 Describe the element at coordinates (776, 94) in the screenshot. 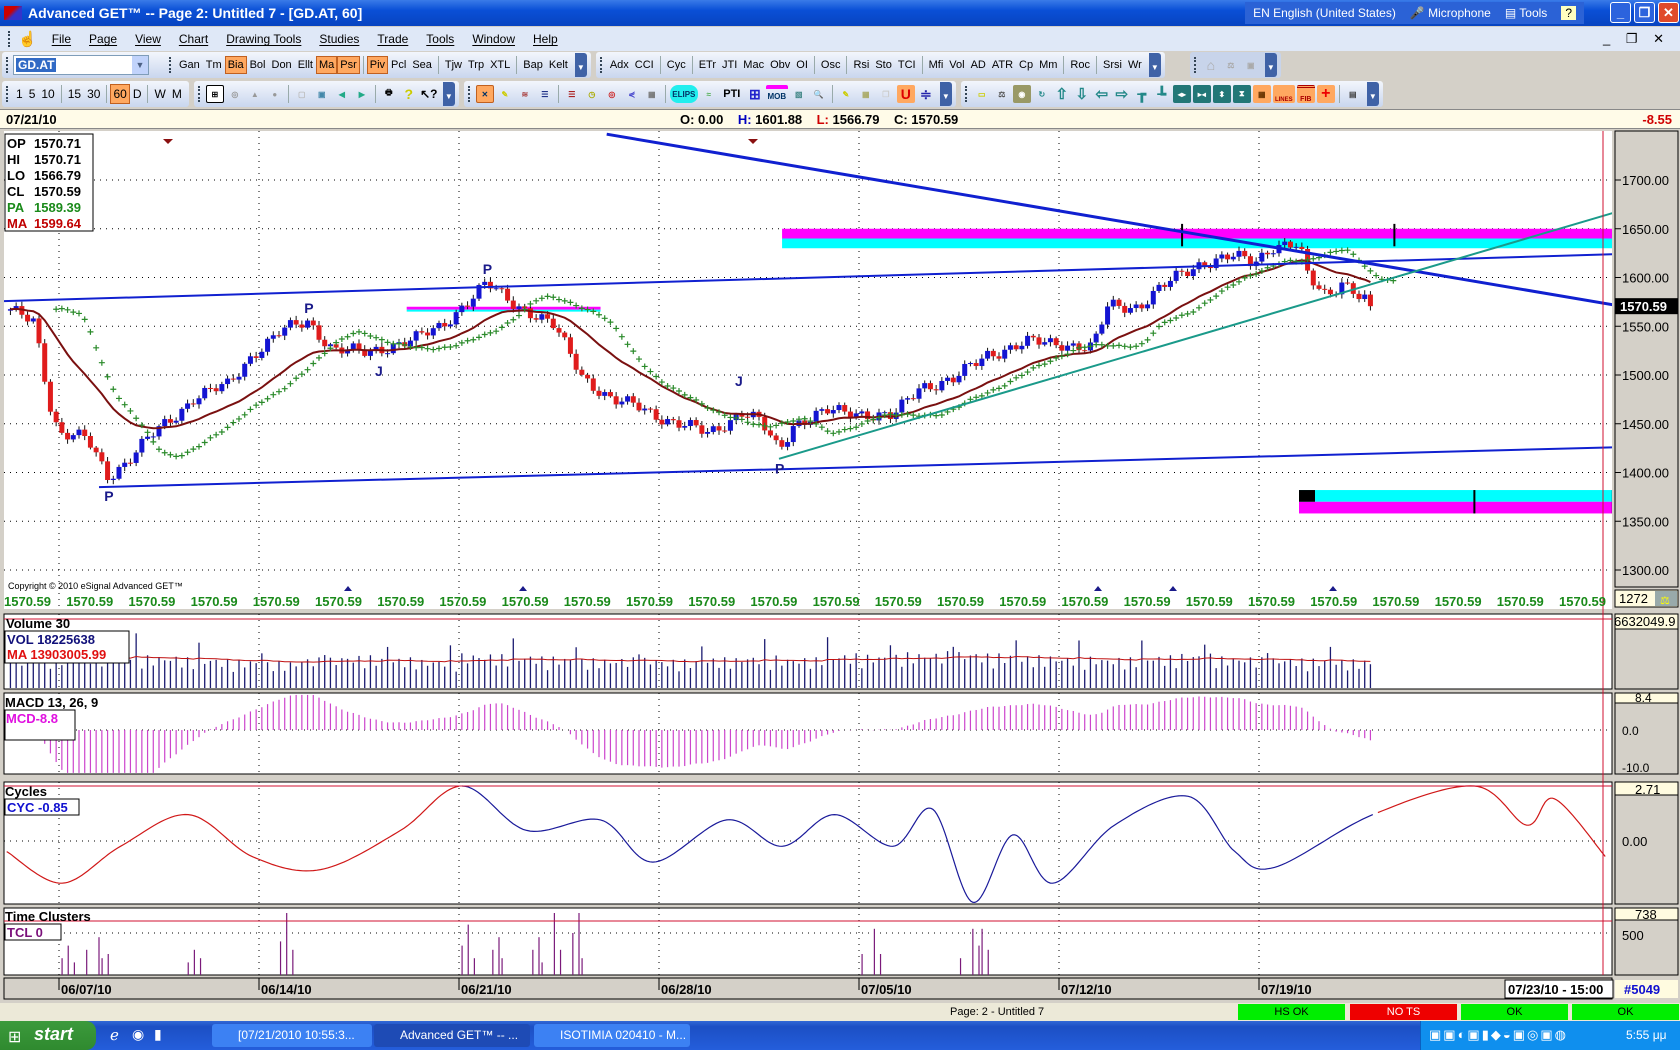

I see `mob-button: MOB` at that location.